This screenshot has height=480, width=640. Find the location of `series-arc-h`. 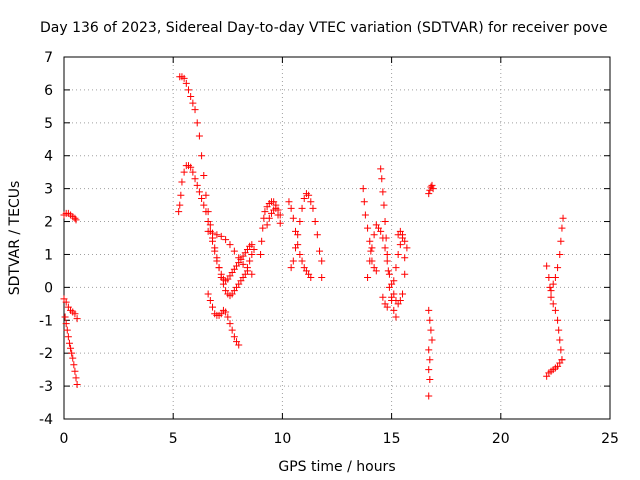

series-arc-h is located at coordinates (270, 228).